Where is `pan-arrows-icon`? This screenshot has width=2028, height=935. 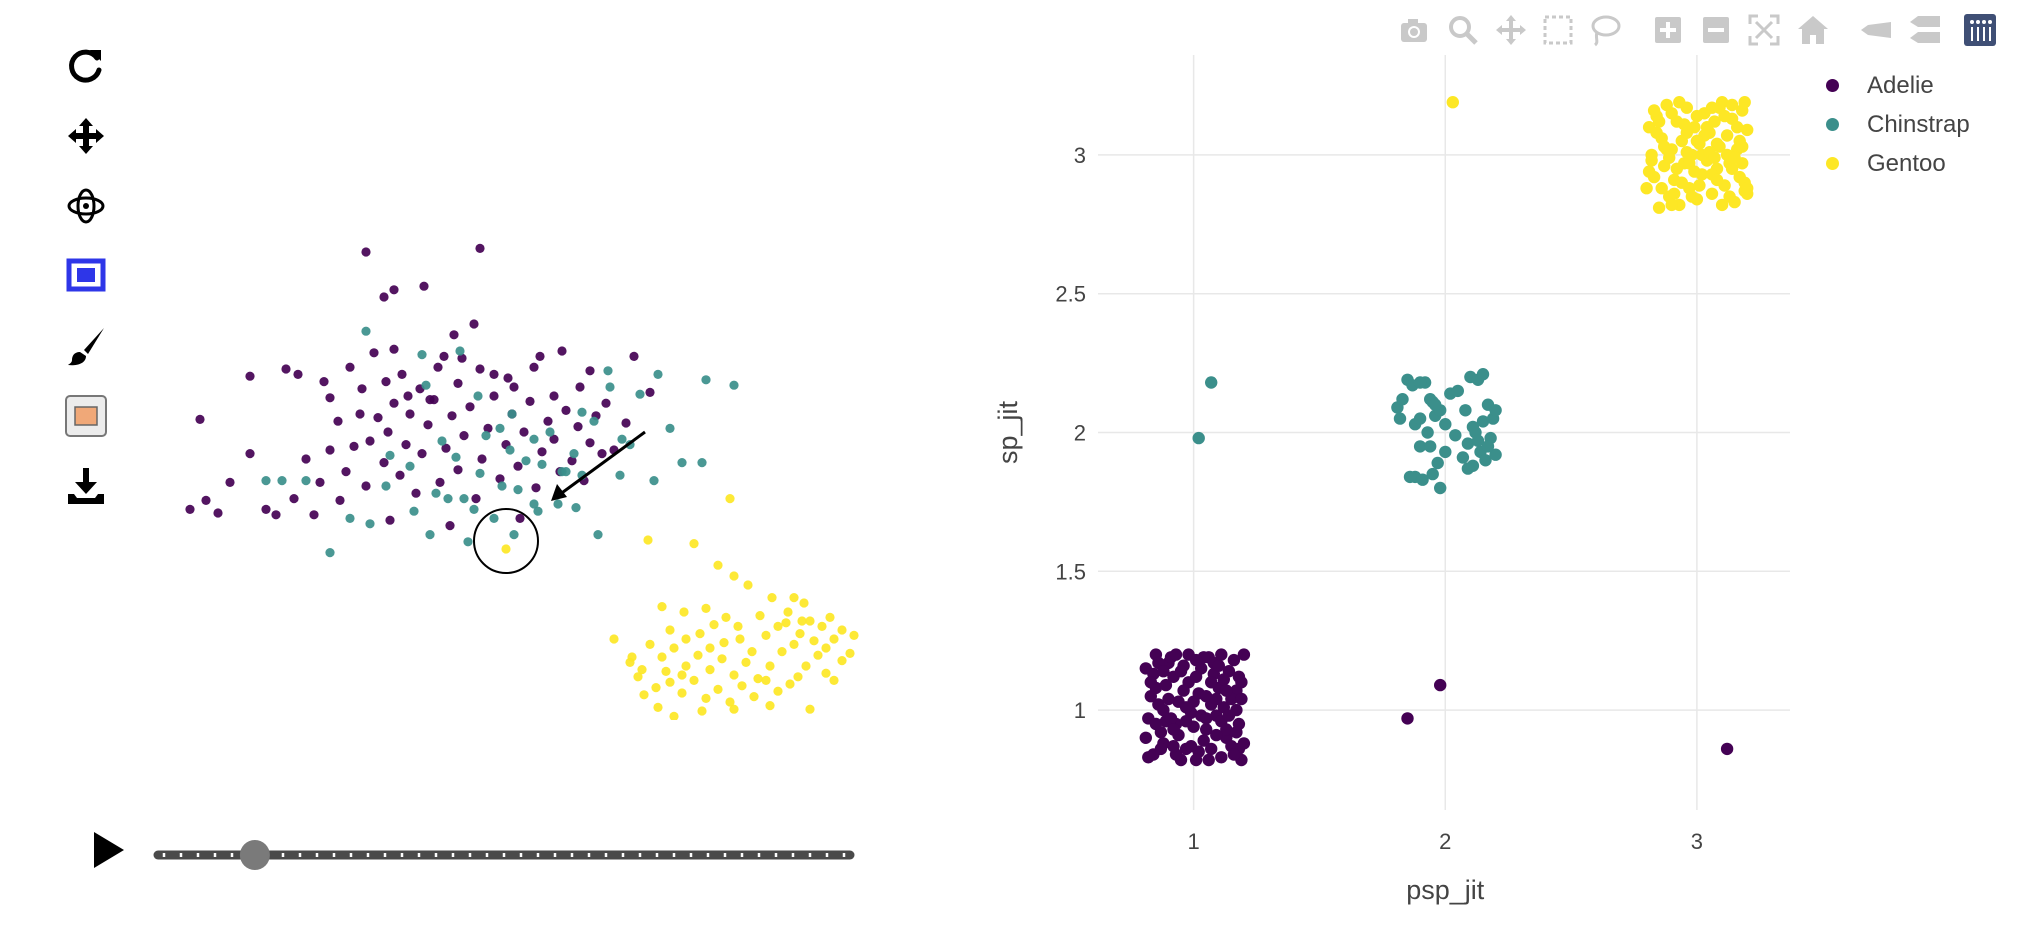
pan-arrows-icon is located at coordinates (86, 136).